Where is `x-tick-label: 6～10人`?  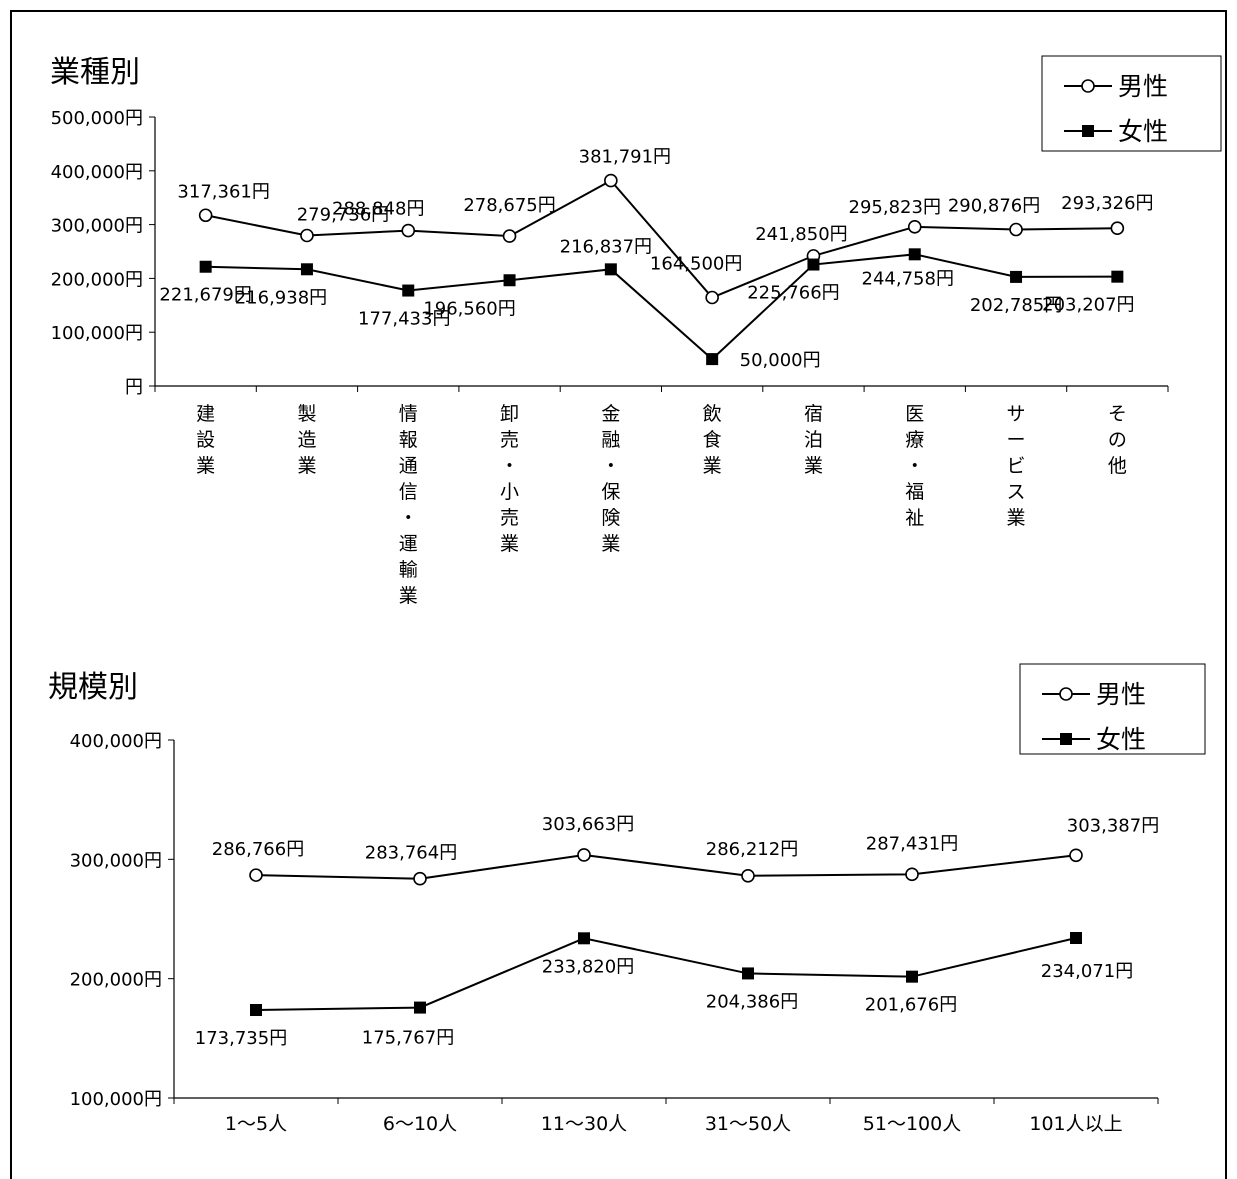
x-tick-label: 6～10人 is located at coordinates (420, 1124).